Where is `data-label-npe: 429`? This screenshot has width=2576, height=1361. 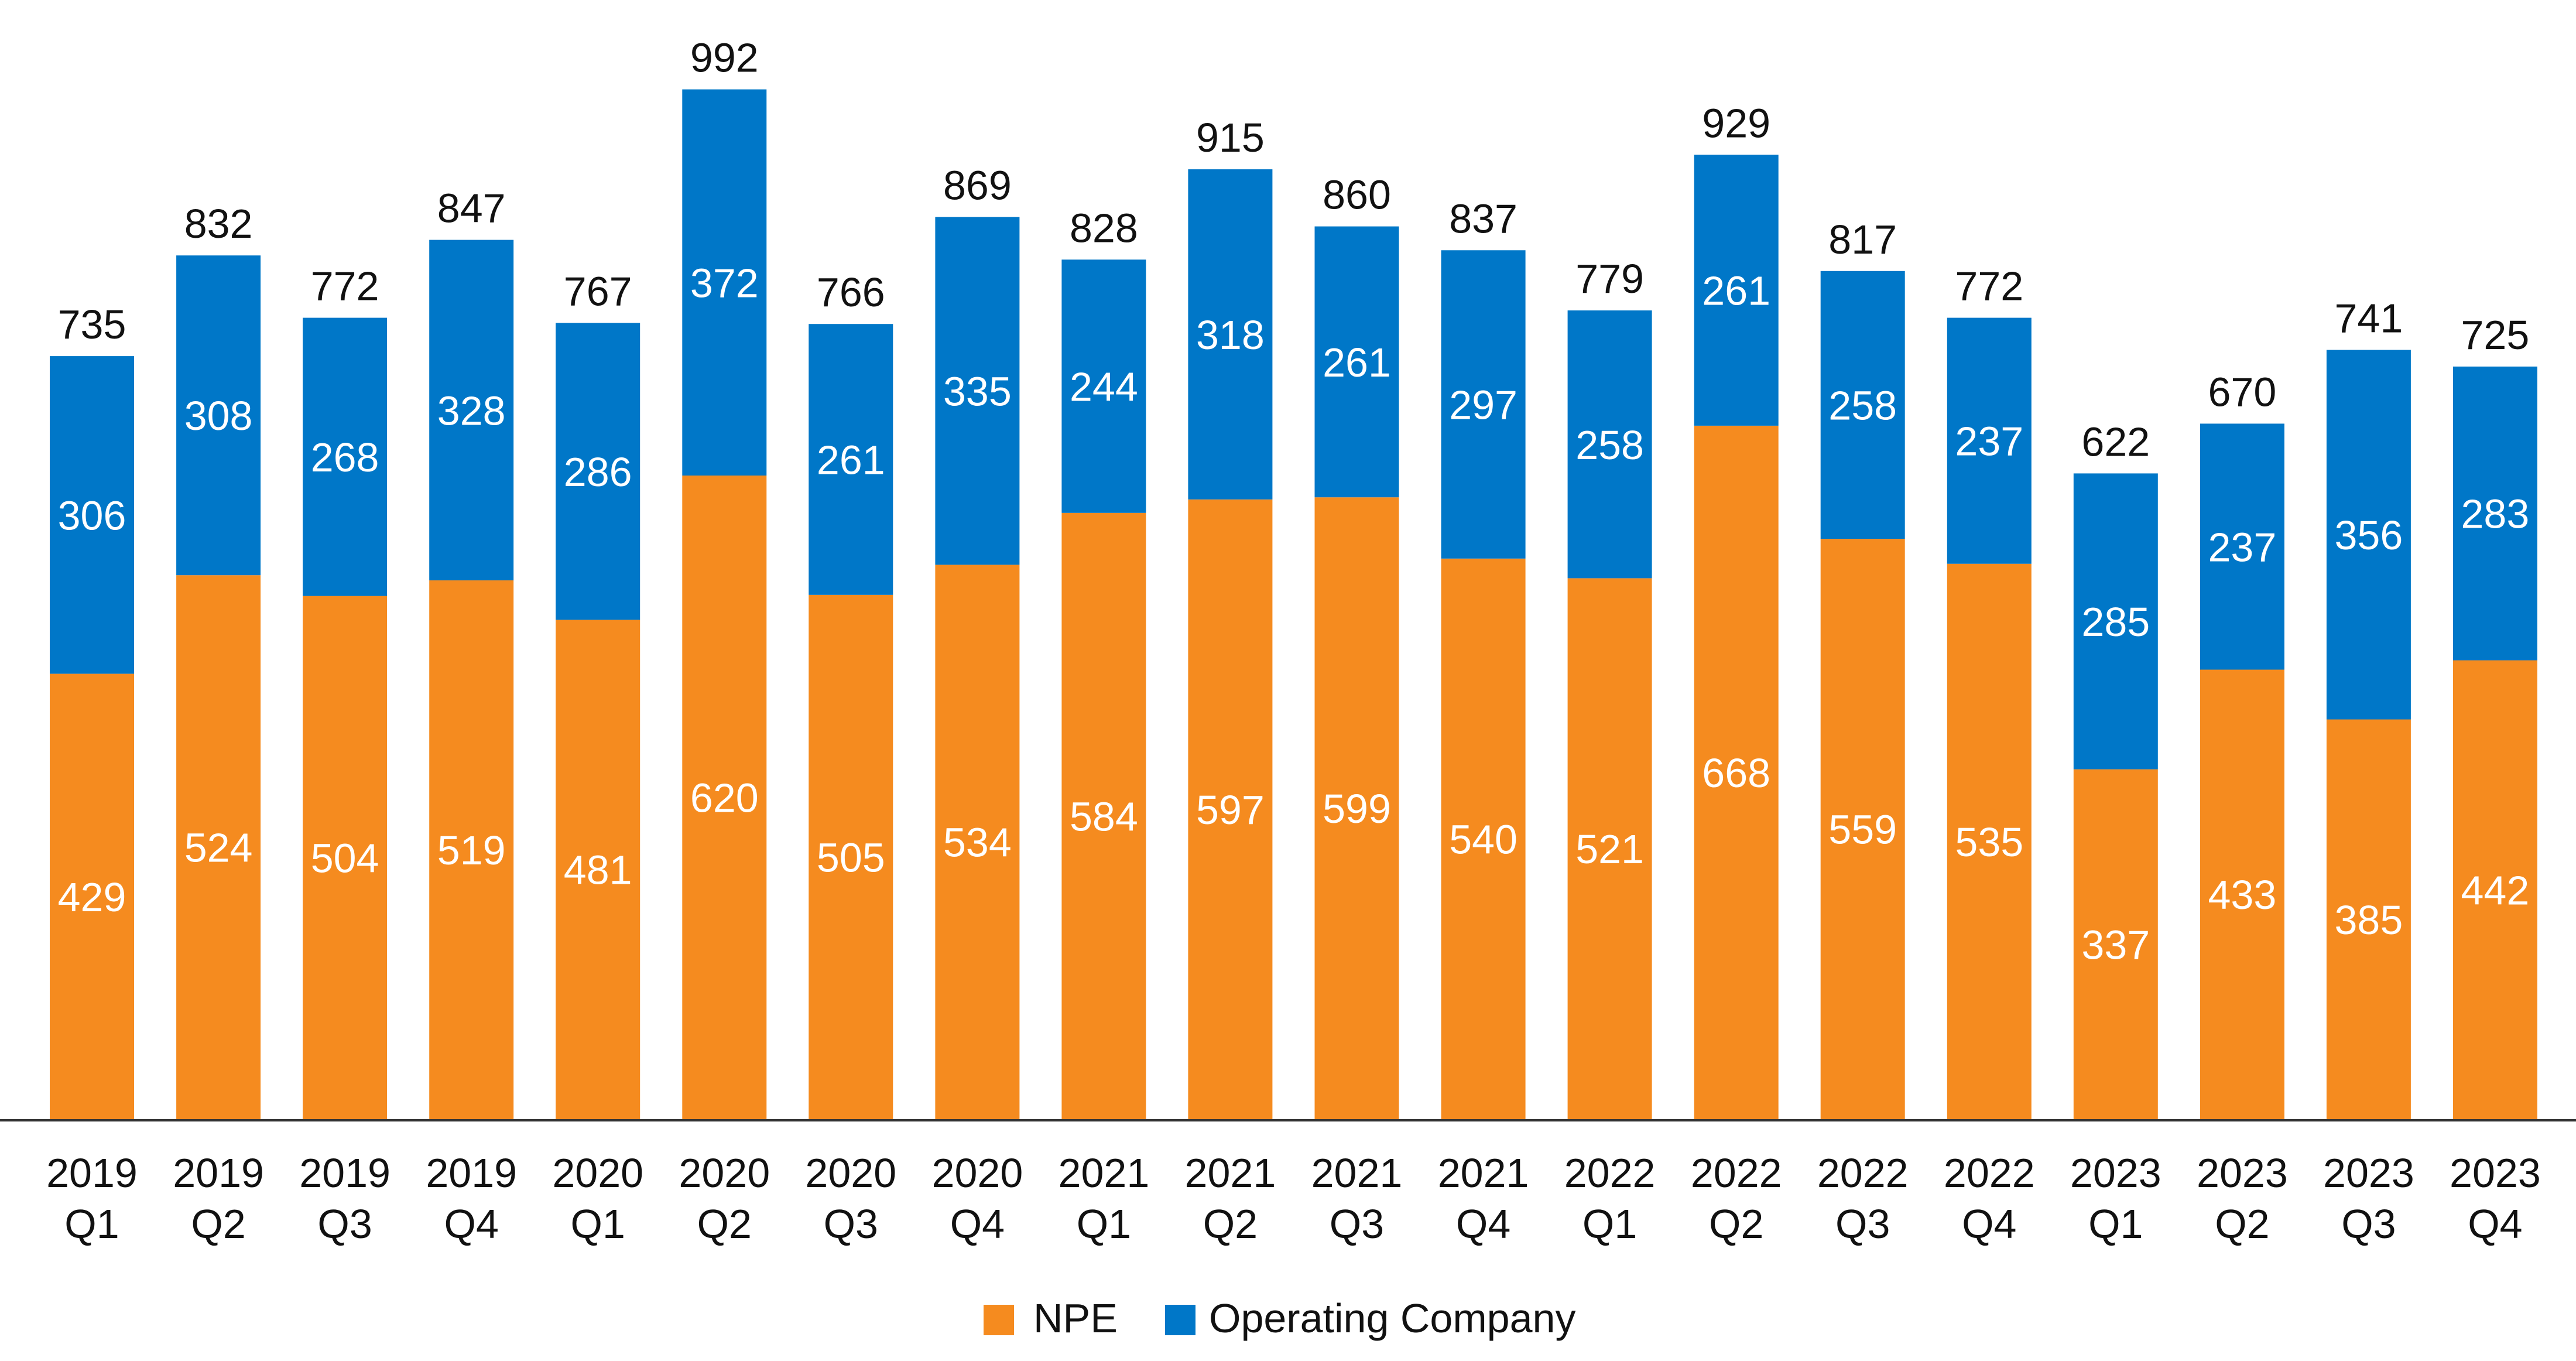 data-label-npe: 429 is located at coordinates (92, 897).